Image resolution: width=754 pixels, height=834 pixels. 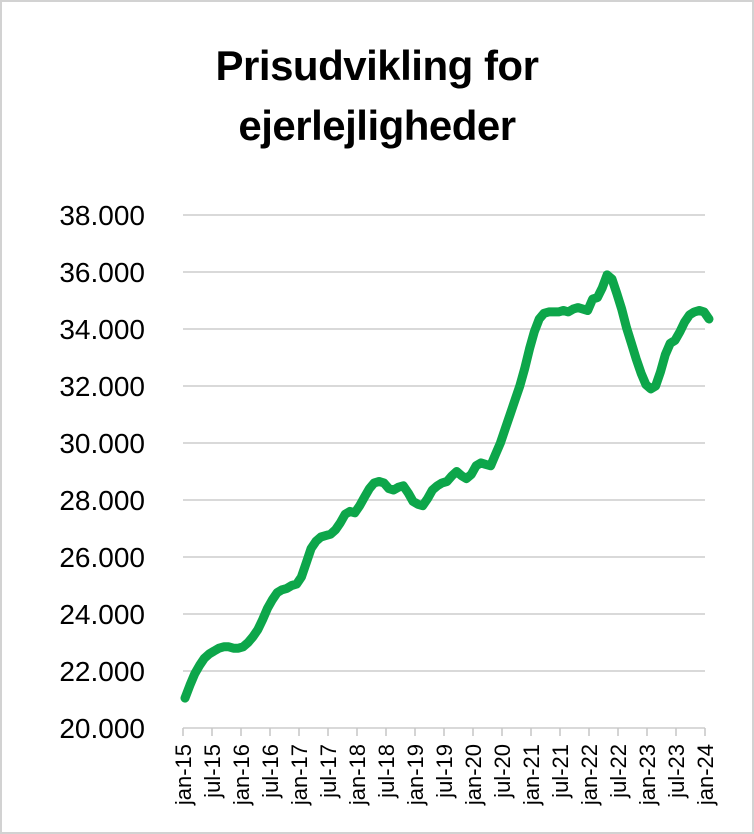 What do you see at coordinates (415, 775) in the screenshot?
I see `svg-text: jan-19` at bounding box center [415, 775].